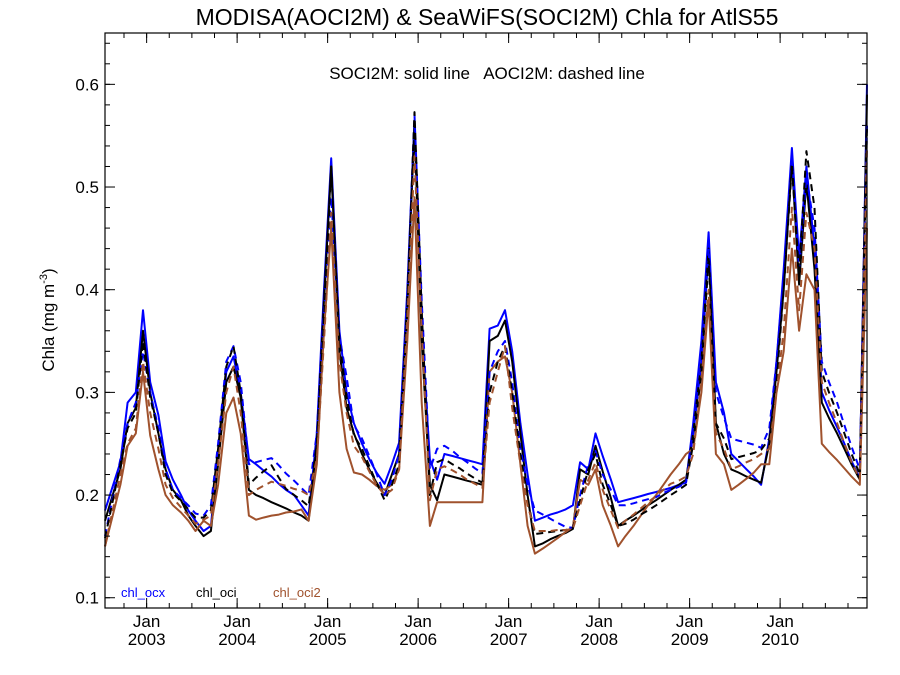 The height and width of the screenshot is (675, 900). What do you see at coordinates (780, 639) in the screenshot?
I see `x-tick-year-label: 2010` at bounding box center [780, 639].